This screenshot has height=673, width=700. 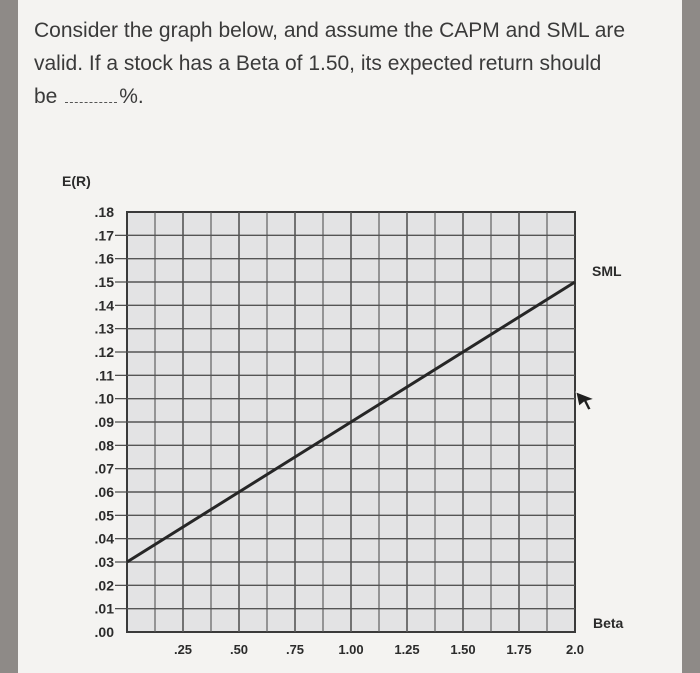 What do you see at coordinates (295, 649) in the screenshot?
I see `x-tick-label: .75` at bounding box center [295, 649].